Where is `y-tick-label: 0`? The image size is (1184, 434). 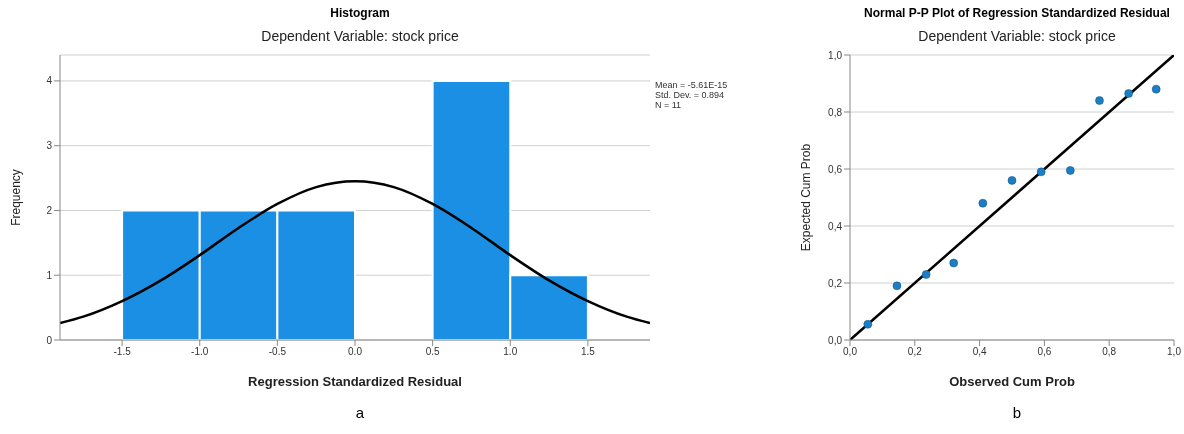
y-tick-label: 0 is located at coordinates (49, 340).